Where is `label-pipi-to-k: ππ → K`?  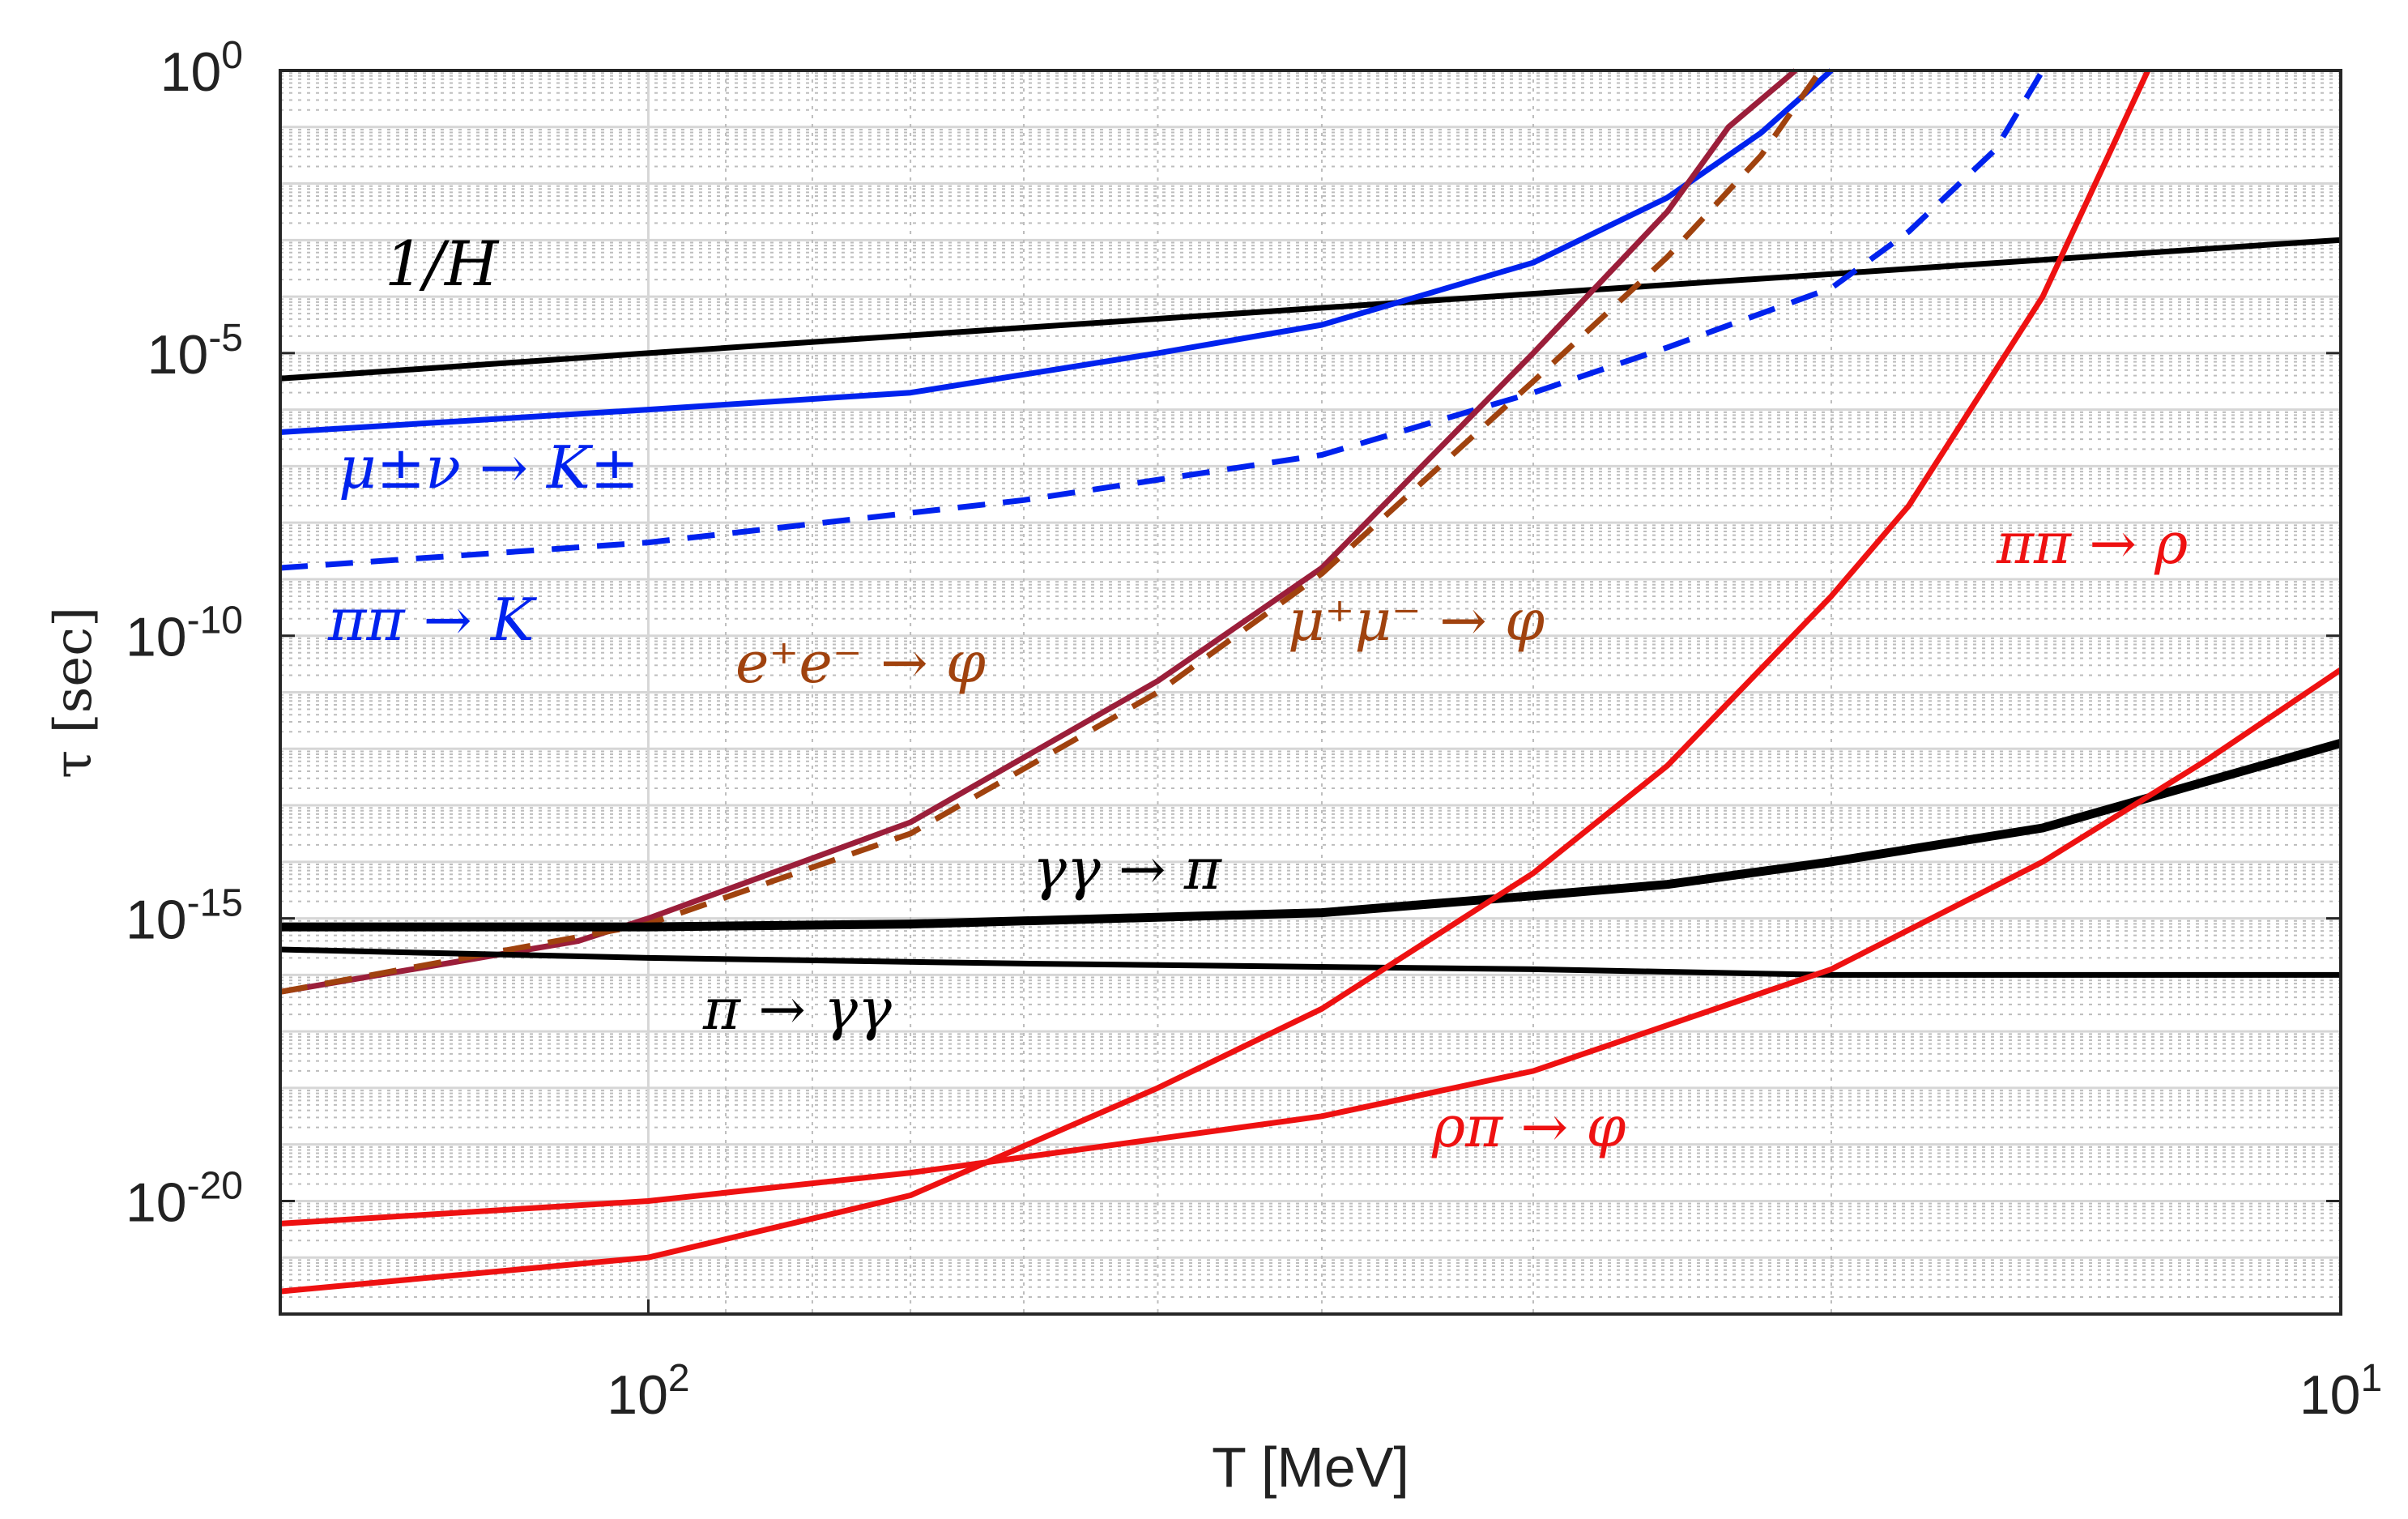 label-pipi-to-k: ππ → K is located at coordinates (432, 620).